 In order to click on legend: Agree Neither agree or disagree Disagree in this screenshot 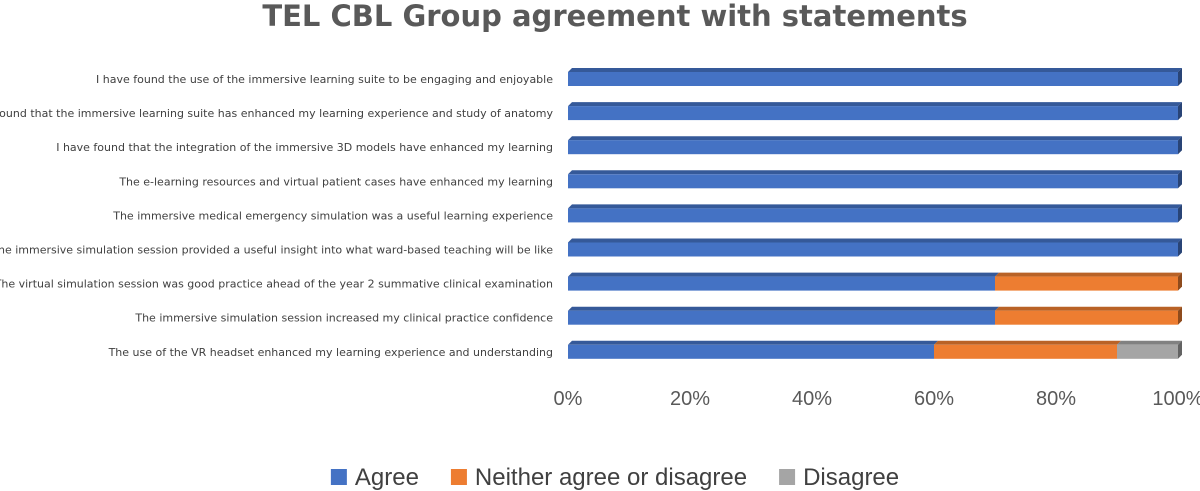, I will do `click(614, 477)`.